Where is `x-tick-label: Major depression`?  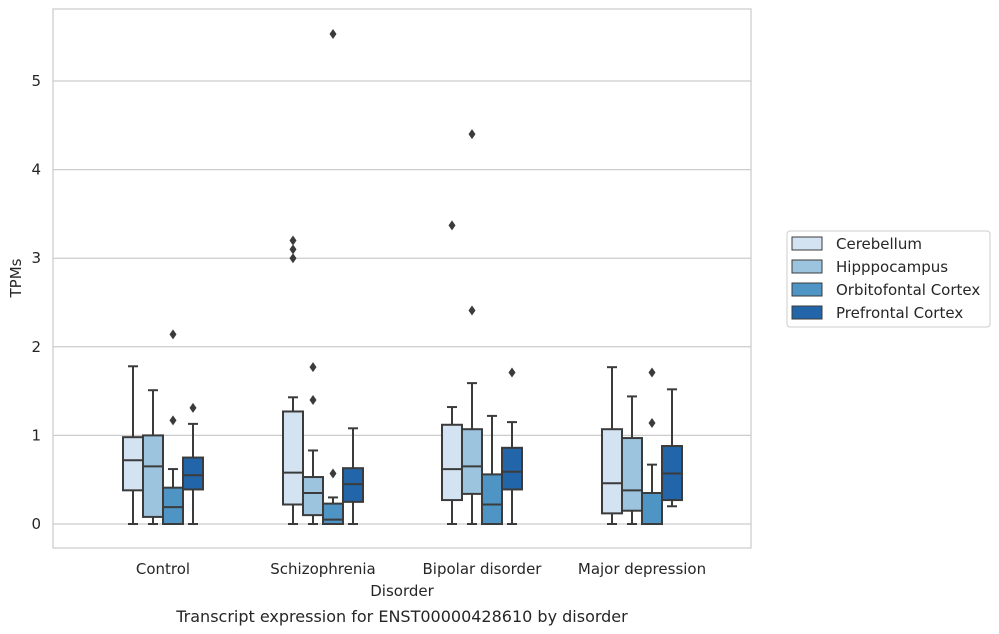
x-tick-label: Major depression is located at coordinates (642, 569).